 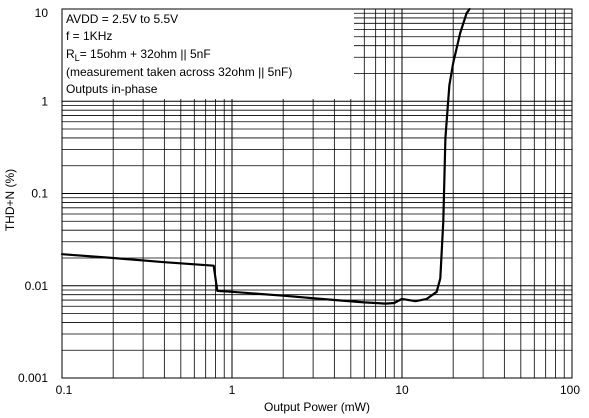 I want to click on y-tick-label: 0.001, so click(x=33, y=378).